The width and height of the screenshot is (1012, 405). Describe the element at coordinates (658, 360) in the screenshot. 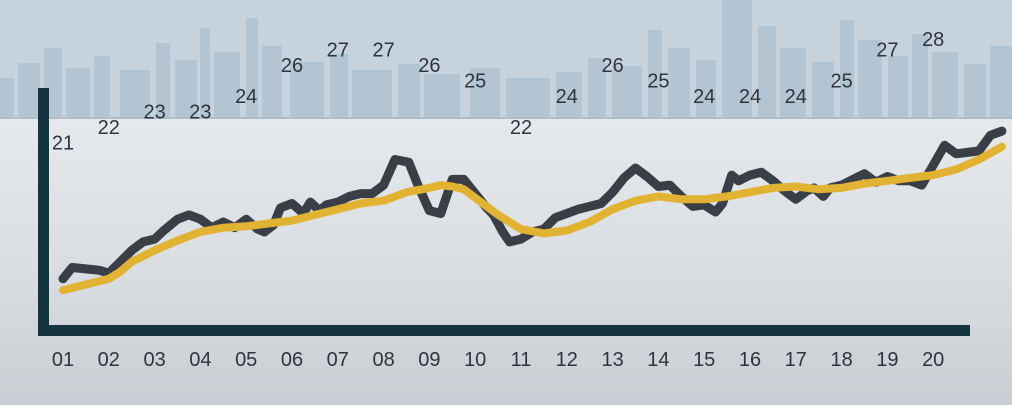

I see `x-tick-label: 14` at that location.